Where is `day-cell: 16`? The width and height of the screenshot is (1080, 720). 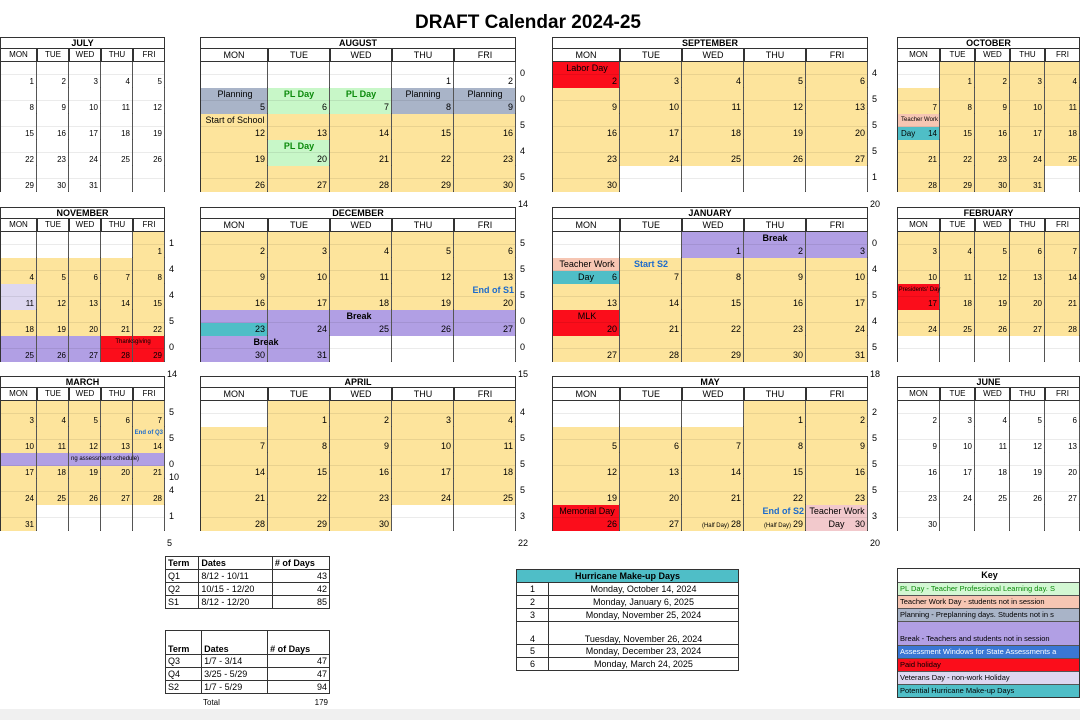
day-cell: 16 is located at coordinates (234, 297).